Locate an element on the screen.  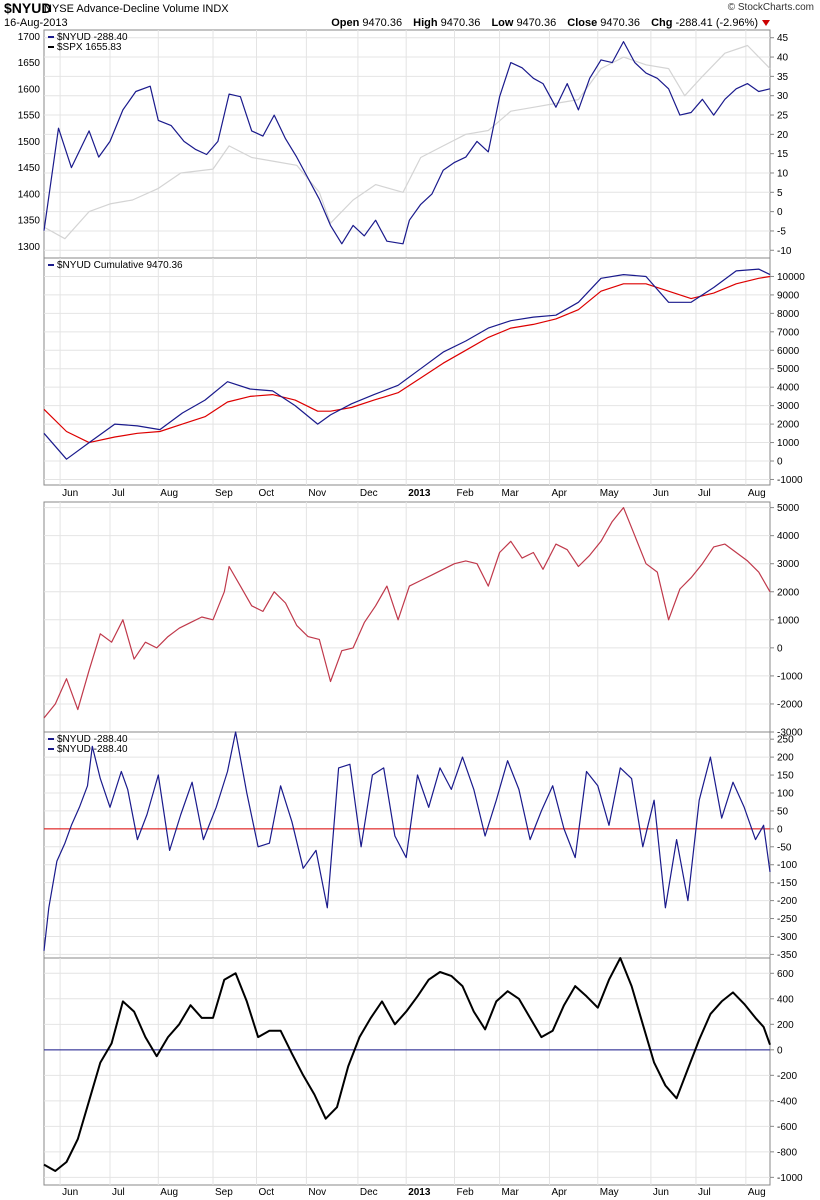
y-tick-label: 250 is located at coordinates (785, 740).